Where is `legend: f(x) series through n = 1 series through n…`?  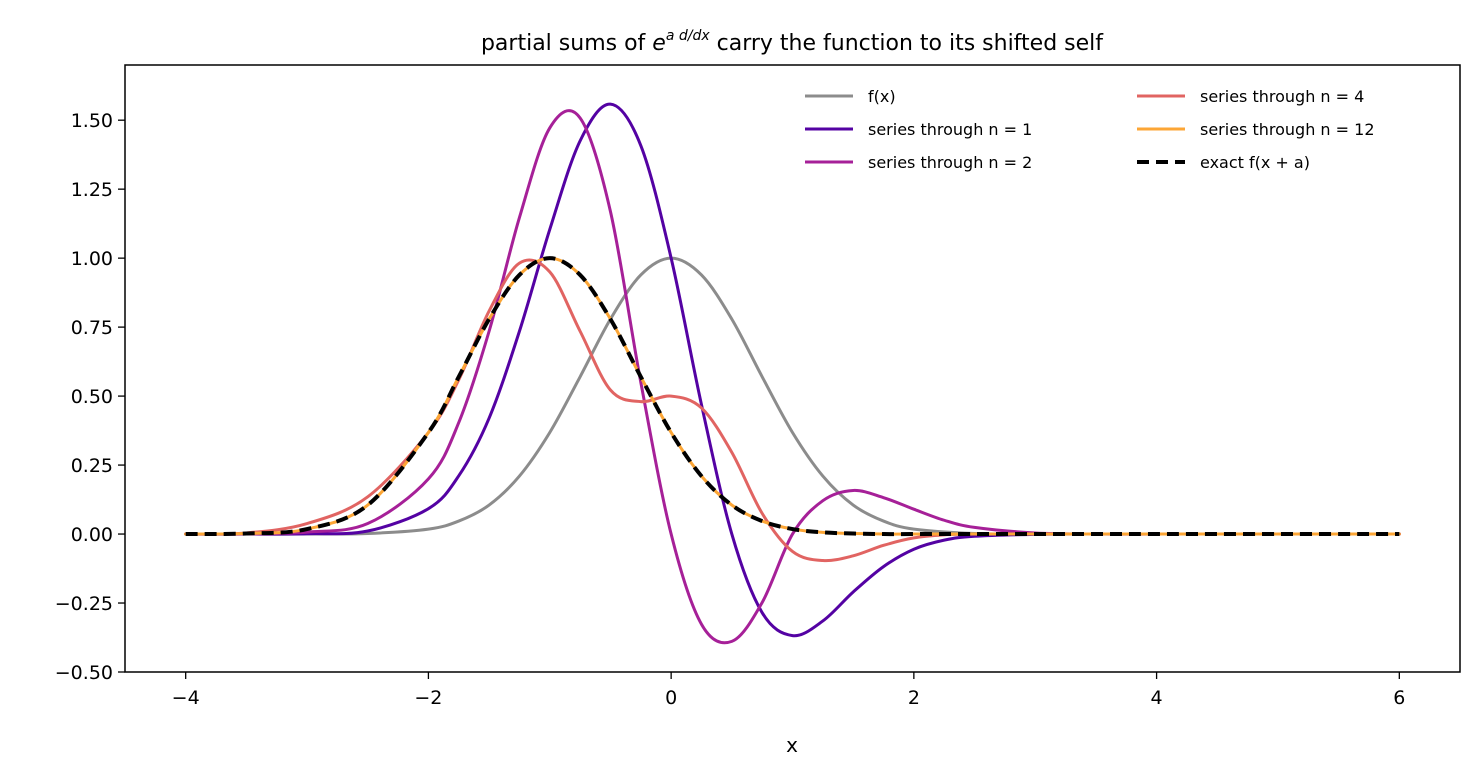 legend: f(x) series through n = 1 series through n… is located at coordinates (1090, 129).